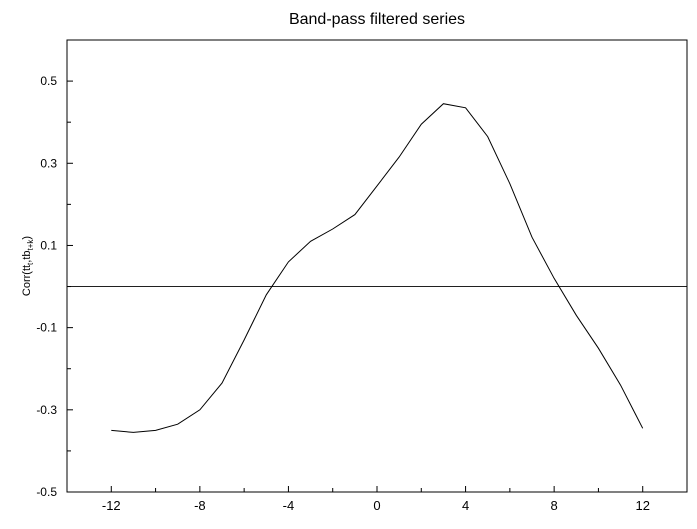  I want to click on y-tick-label: 0.1, so click(48, 245).